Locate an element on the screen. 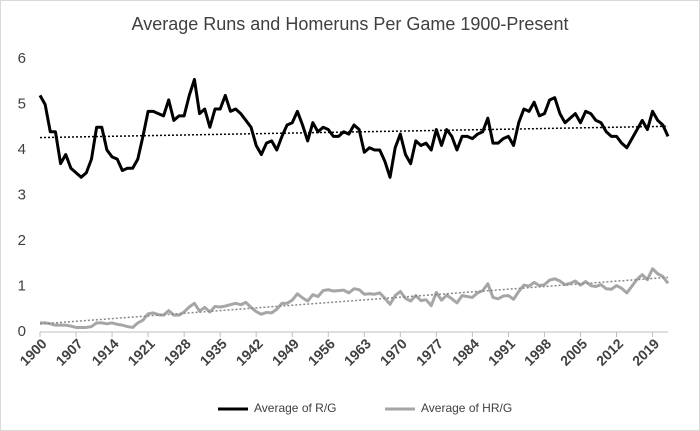 The width and height of the screenshot is (700, 431). y-tick-label: 3 is located at coordinates (22, 194).